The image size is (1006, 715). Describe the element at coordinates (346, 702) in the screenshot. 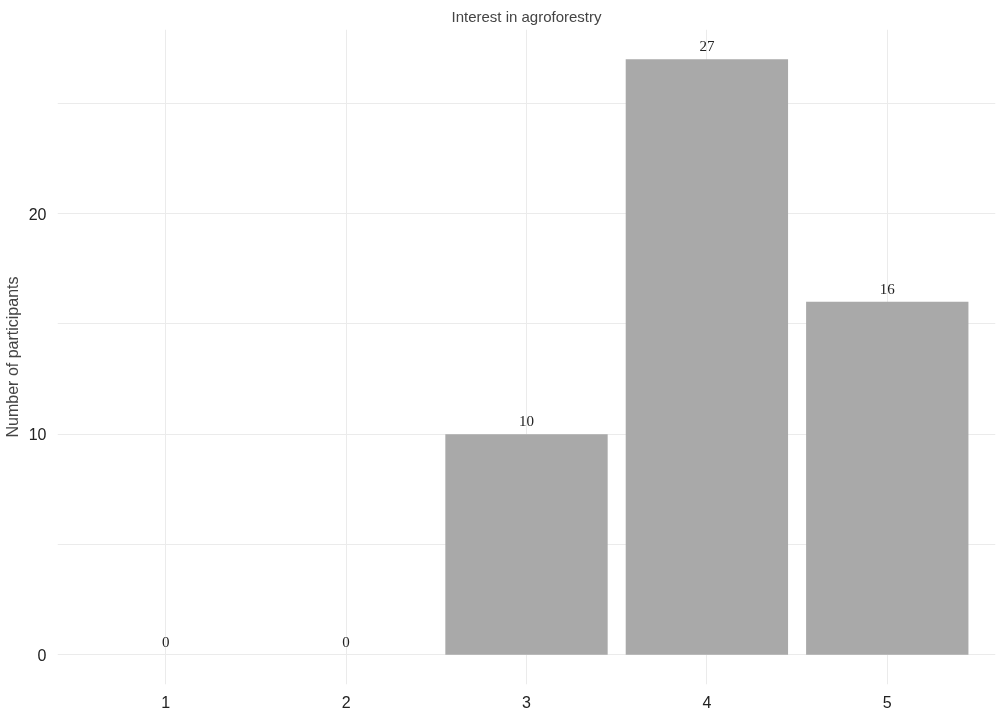

I see `x-tick-label: 2` at that location.